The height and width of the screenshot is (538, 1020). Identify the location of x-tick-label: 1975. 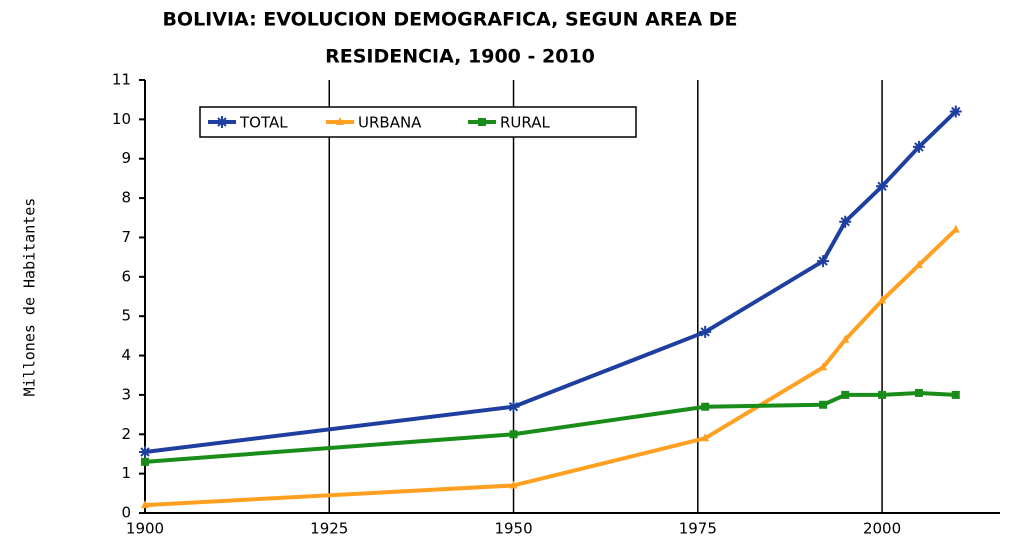
(698, 529).